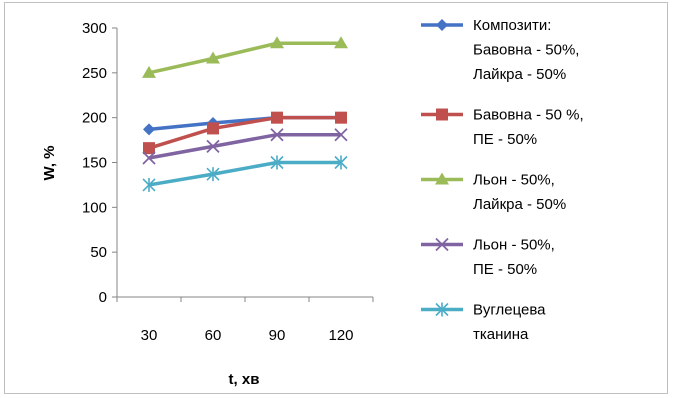  What do you see at coordinates (94, 207) in the screenshot?
I see `y-tick-label: 100` at bounding box center [94, 207].